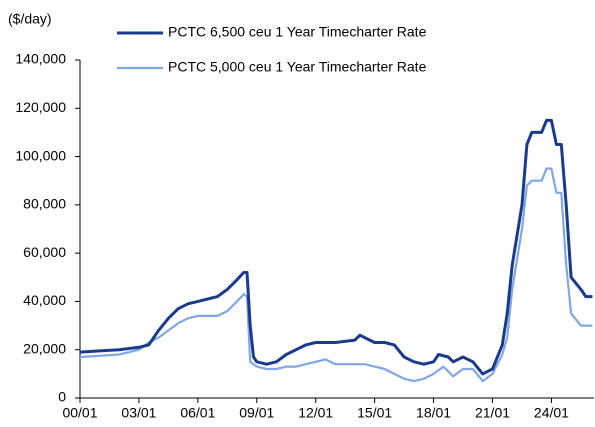  What do you see at coordinates (40, 59) in the screenshot?
I see `y-tick-label: 140,000` at bounding box center [40, 59].